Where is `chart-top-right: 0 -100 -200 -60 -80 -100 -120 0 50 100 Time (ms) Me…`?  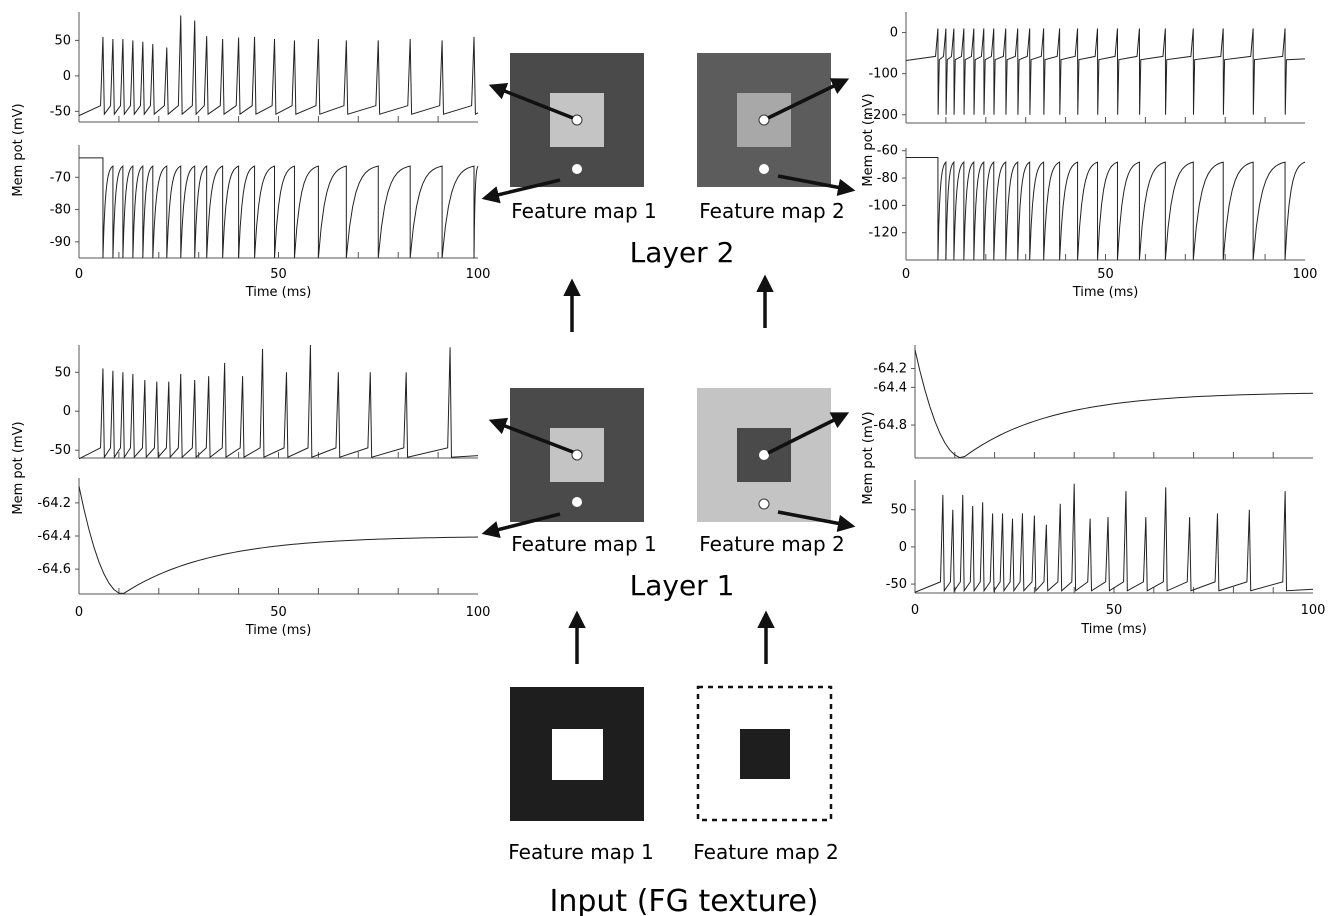 chart-top-right: 0 -100 -200 -60 -80 -100 -120 0 50 100 Time (ms) Me… is located at coordinates (1089, 156).